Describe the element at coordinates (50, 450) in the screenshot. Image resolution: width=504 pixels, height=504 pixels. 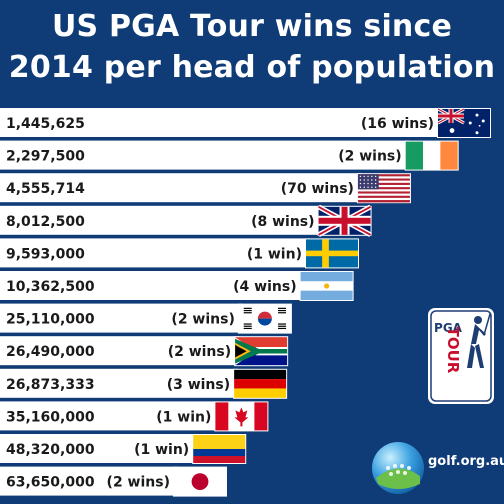
I see `population-label: 48,320,000` at that location.